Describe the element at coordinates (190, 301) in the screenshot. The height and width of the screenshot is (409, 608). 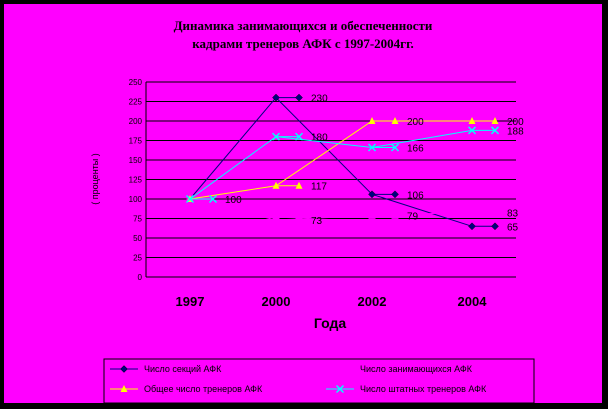
I see `x-tick-label-1997: 1997` at that location.